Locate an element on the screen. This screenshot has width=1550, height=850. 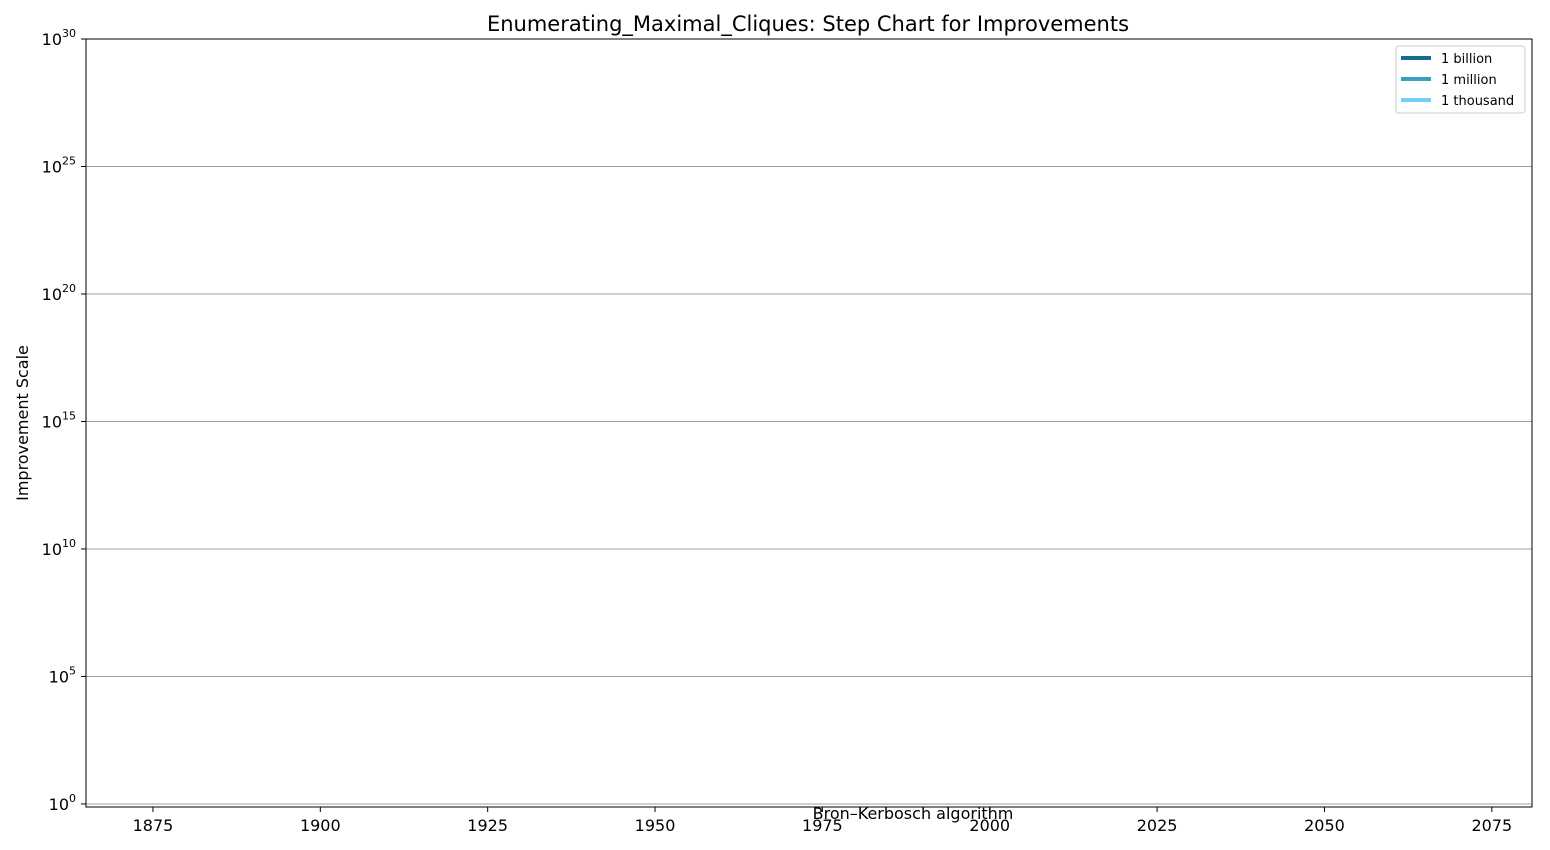
x-tick-label: 1950 is located at coordinates (655, 825).